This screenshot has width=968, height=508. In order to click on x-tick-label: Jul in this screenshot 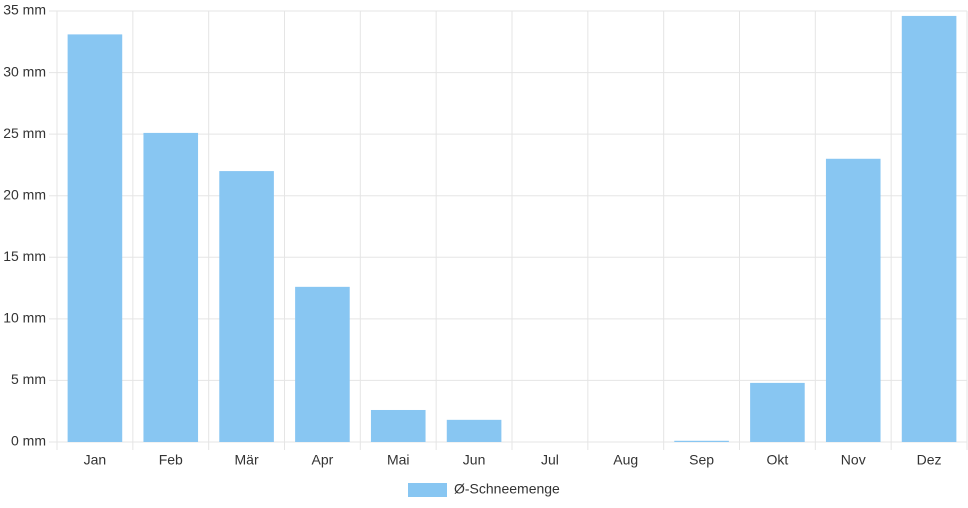, I will do `click(550, 460)`.